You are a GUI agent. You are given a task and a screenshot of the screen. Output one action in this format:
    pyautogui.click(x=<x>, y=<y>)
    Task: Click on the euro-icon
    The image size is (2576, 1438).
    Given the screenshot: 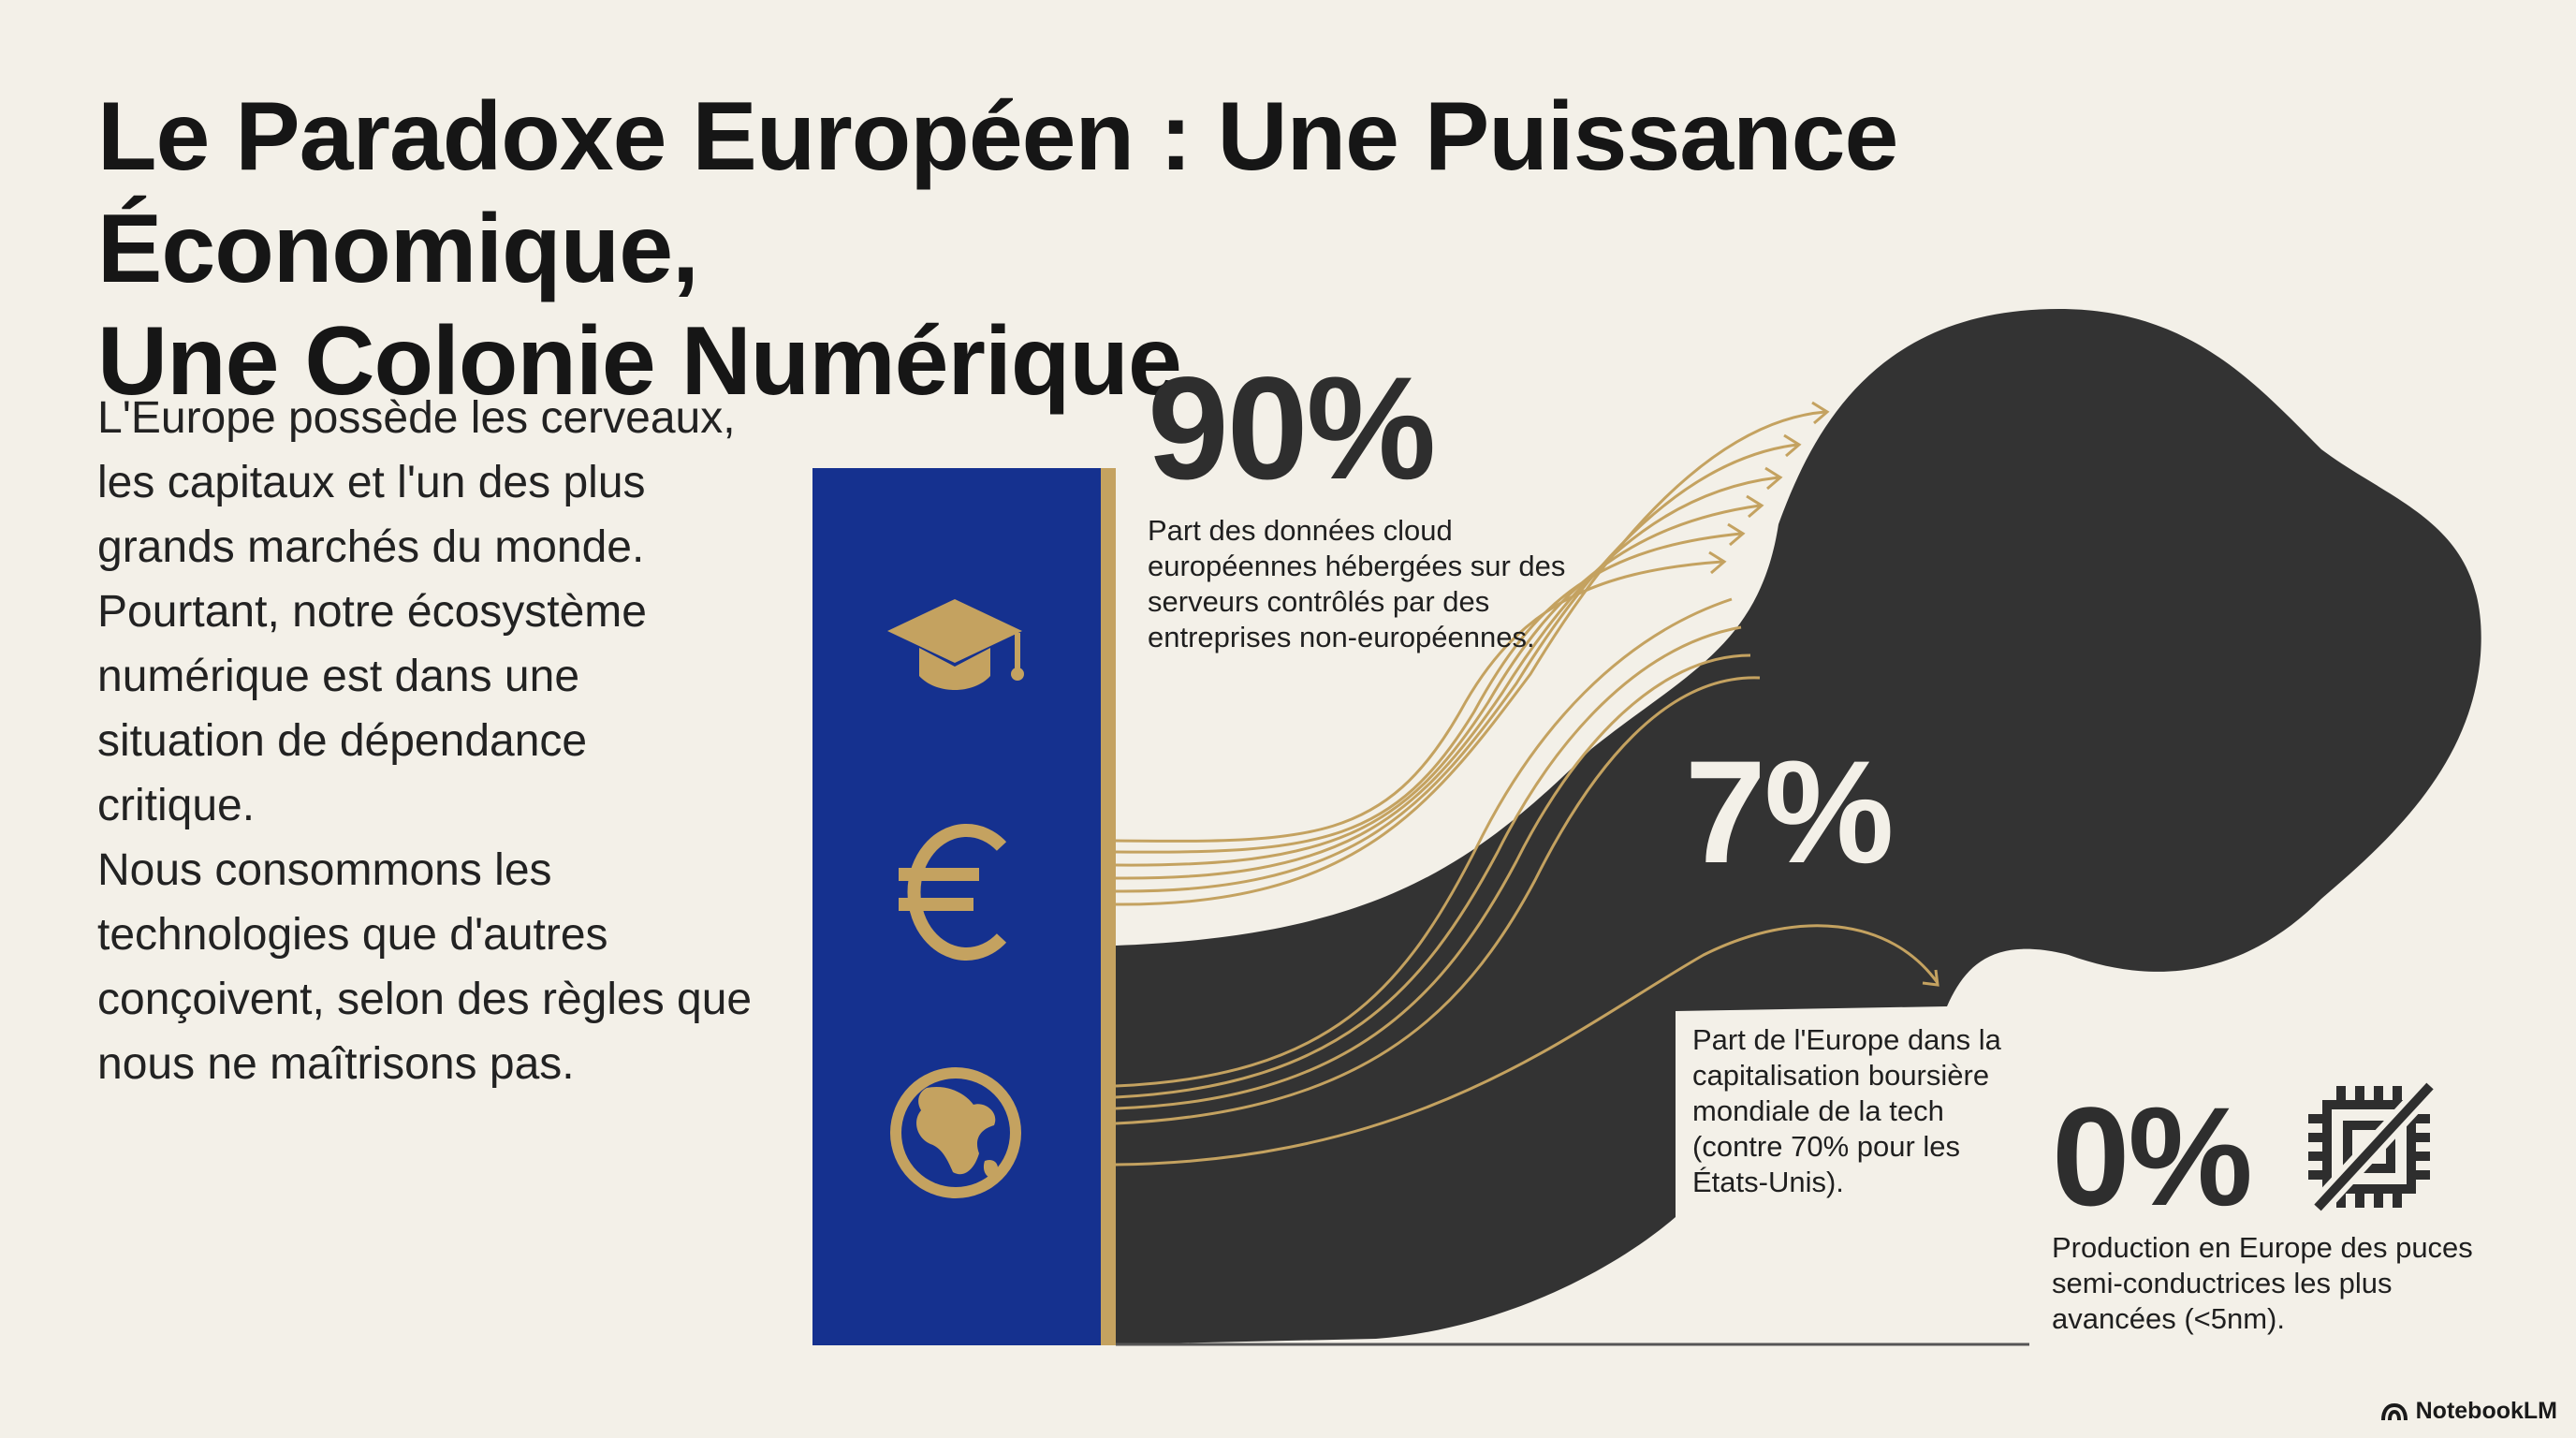 What is the action you would take?
    pyautogui.click(x=953, y=892)
    